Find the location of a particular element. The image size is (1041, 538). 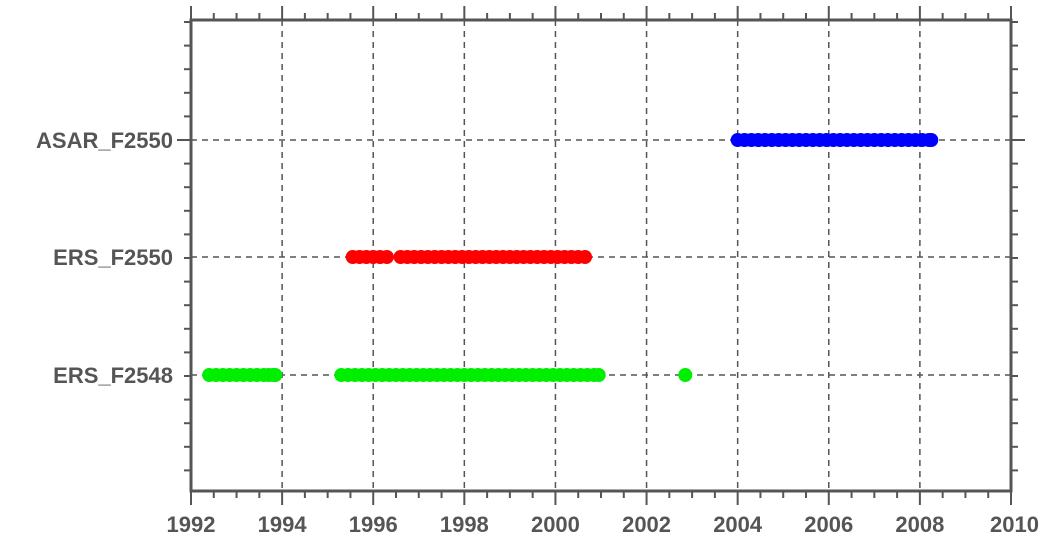

x-tick-label: 2002 is located at coordinates (646, 524).